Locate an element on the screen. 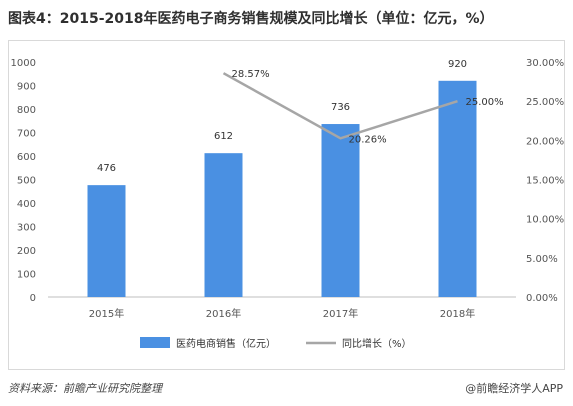 The height and width of the screenshot is (406, 573). chart-title: 图表4：2015-2018年医药电子商务销售规模及同比增长（单位：亿元，%） is located at coordinates (251, 19).